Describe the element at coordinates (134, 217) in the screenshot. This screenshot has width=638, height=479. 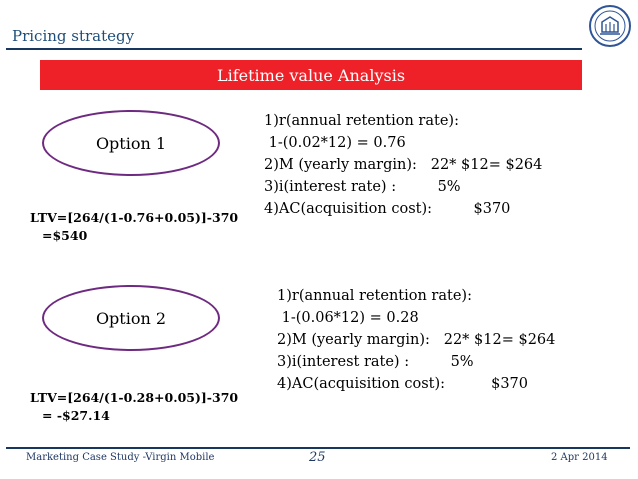
I see `option-1-ltv-formula: LTV=[264/(1-0.76+0.05)]-370` at that location.